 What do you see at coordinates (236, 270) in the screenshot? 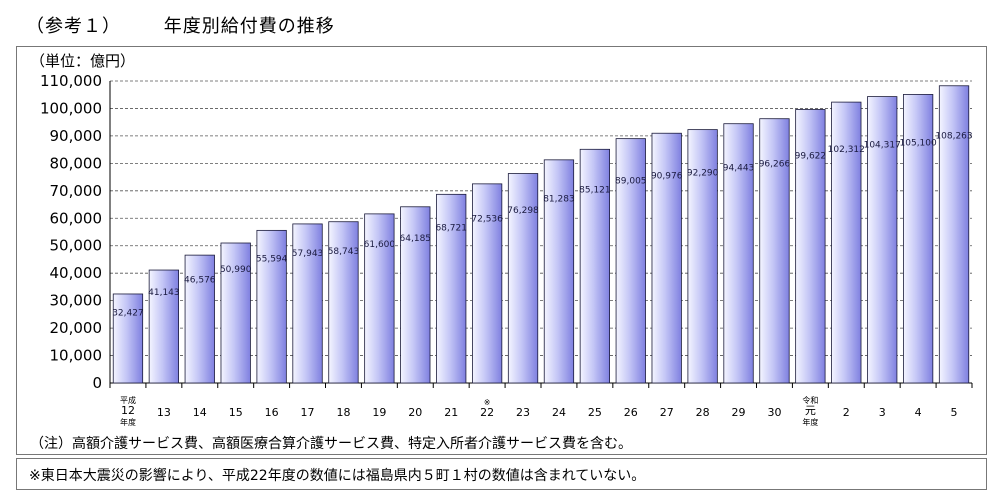
I see `value-label: 50,990` at bounding box center [236, 270].